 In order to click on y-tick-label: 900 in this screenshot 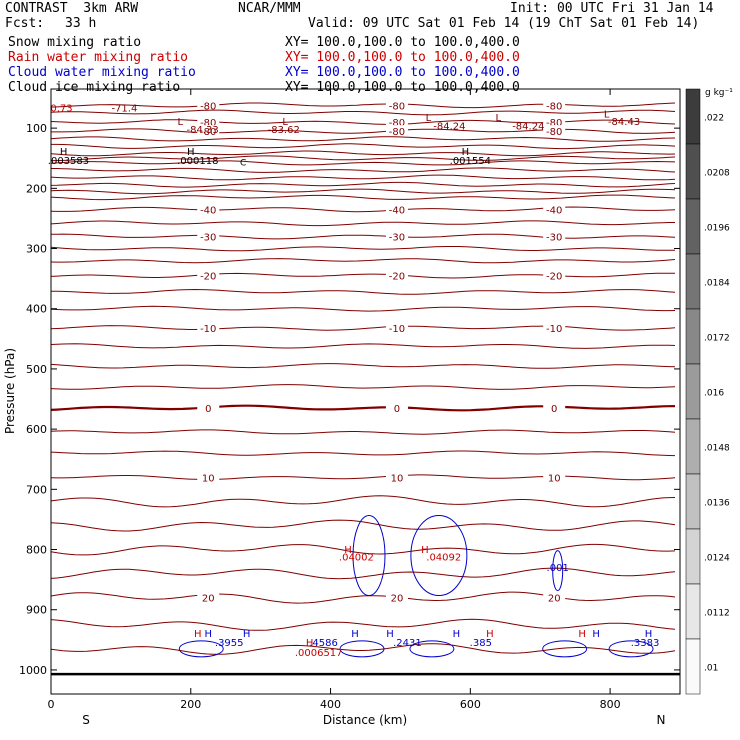, I will do `click(36, 610)`.